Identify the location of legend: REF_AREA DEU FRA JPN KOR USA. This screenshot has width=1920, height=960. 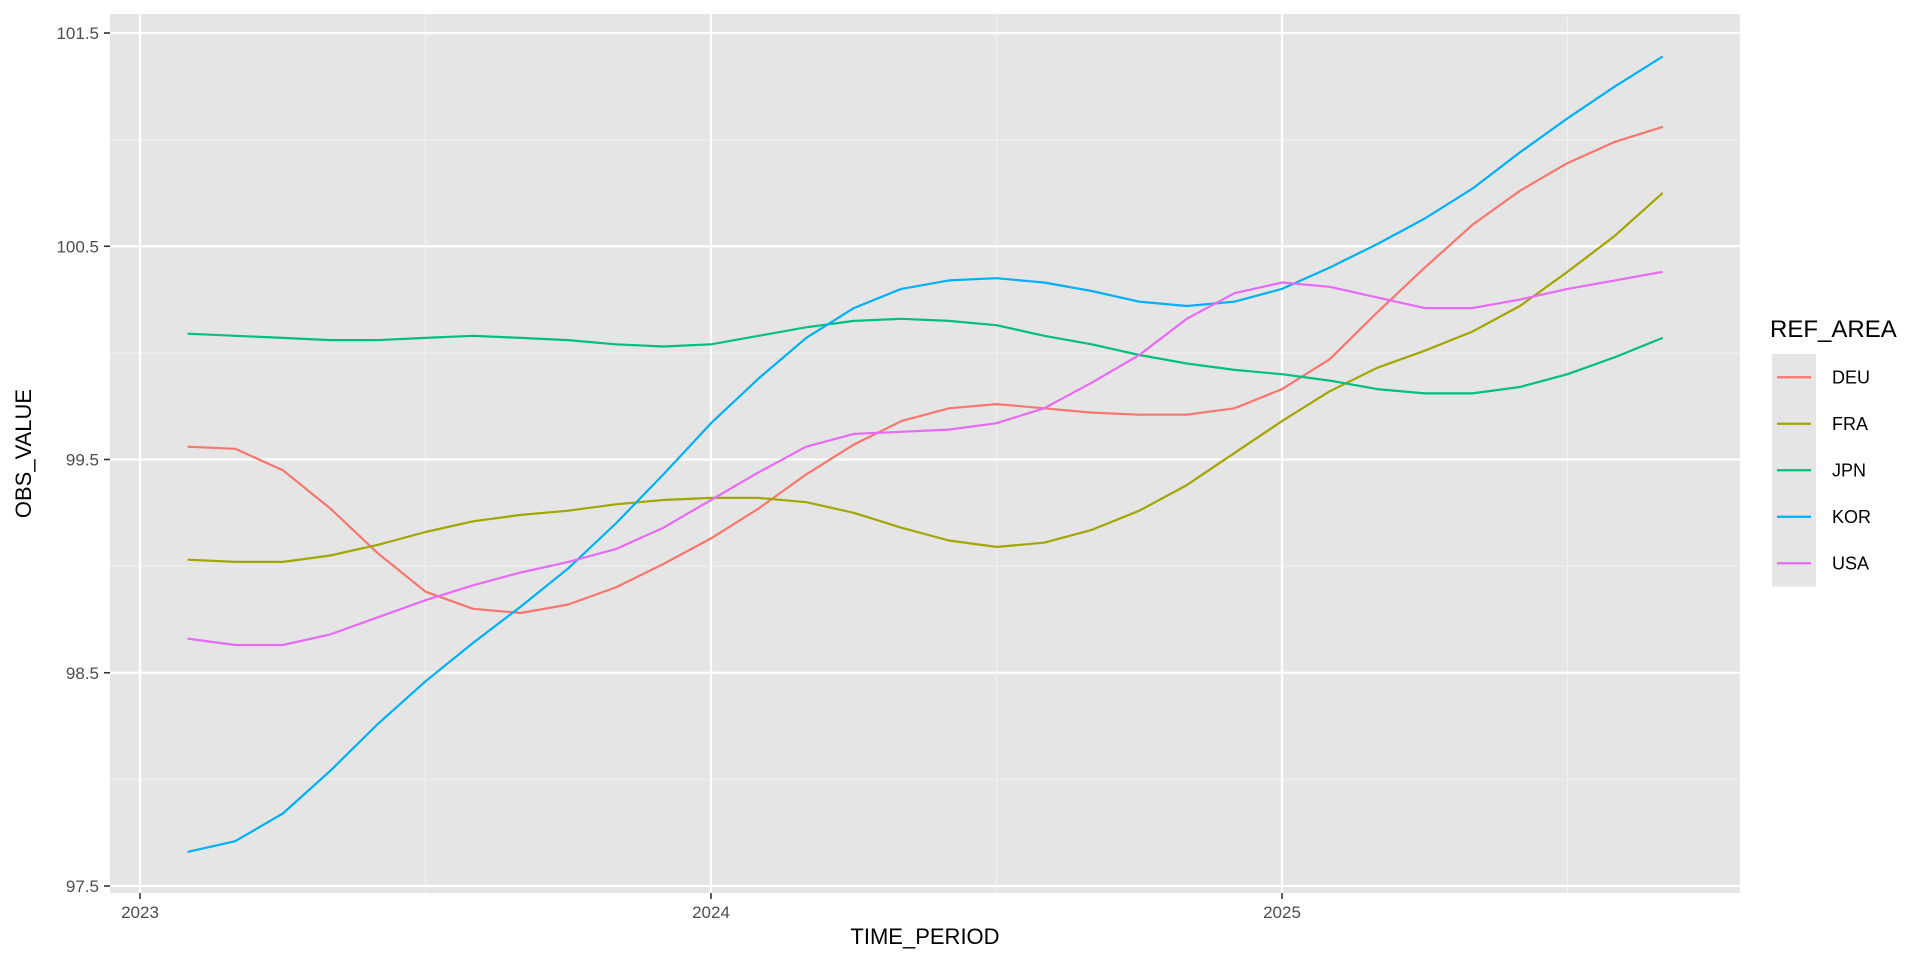
(1833, 451).